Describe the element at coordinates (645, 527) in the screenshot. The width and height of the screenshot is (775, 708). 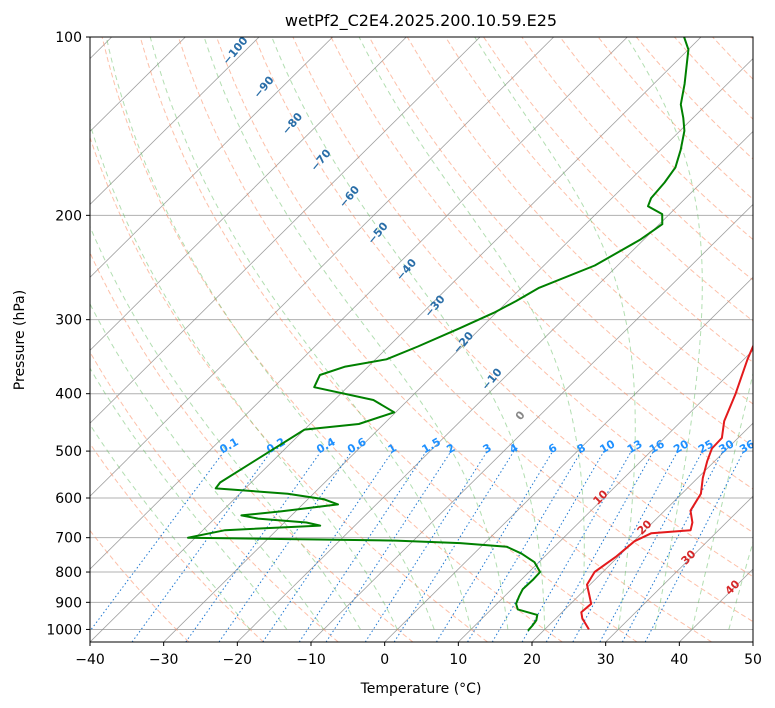
I see `moist-adiabat-label: 20` at that location.